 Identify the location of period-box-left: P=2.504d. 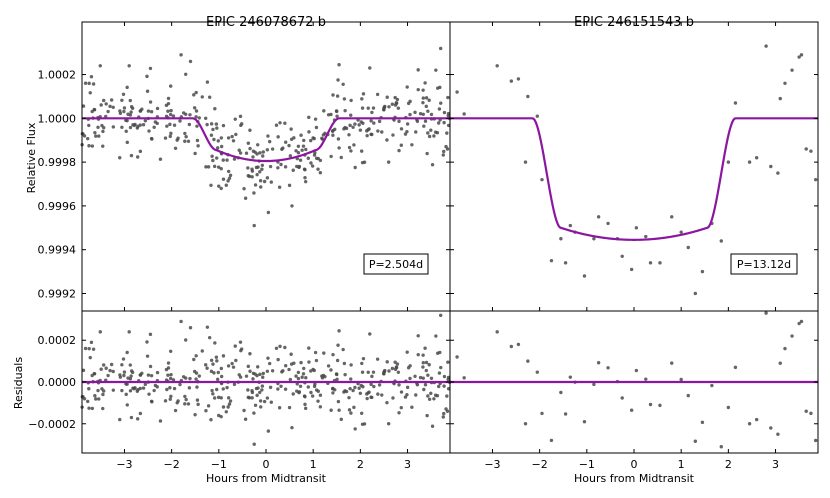
(396, 264).